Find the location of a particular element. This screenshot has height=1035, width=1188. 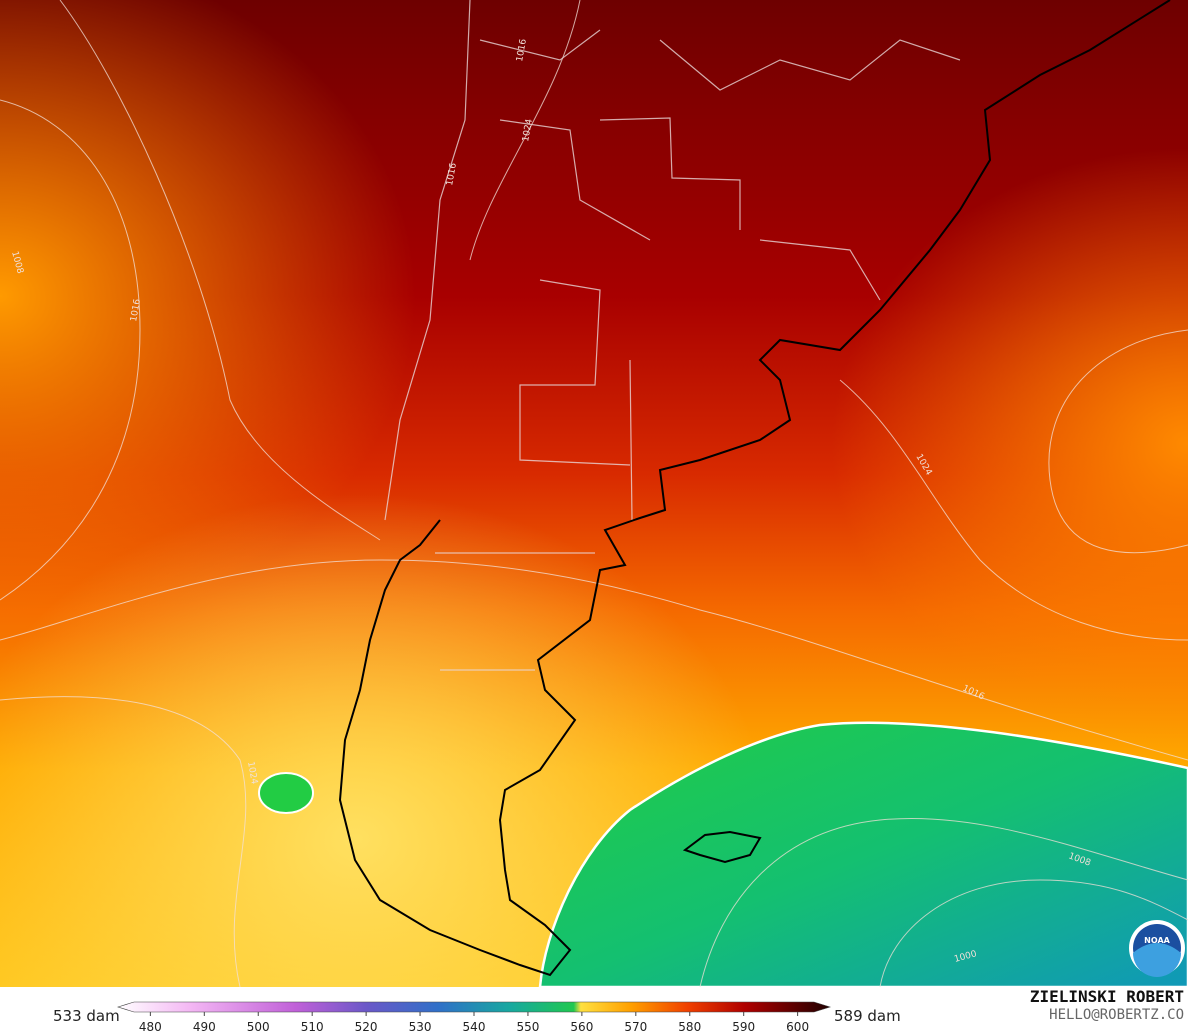

credit-contact: HELLO@ROBERTZ.CO is located at coordinates (1116, 1015).